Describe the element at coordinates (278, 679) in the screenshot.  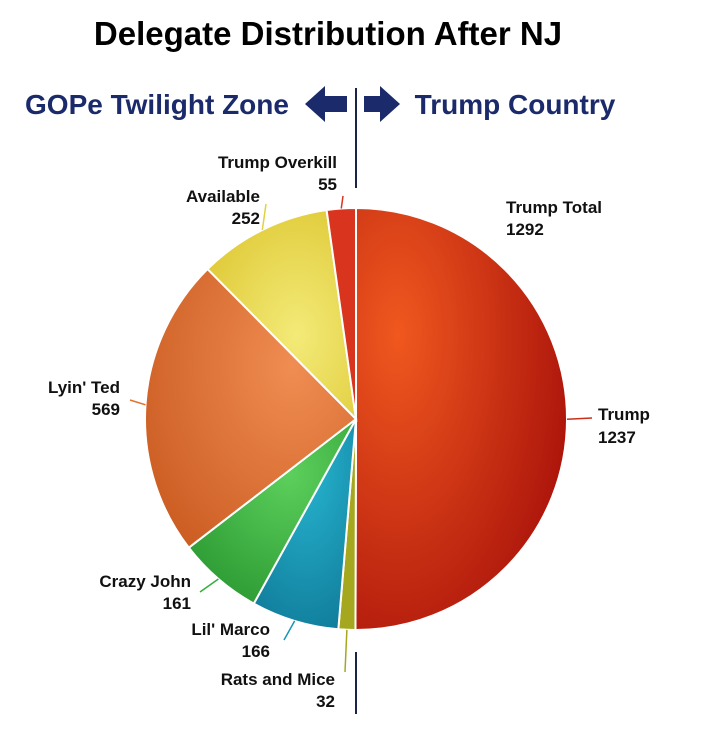
I see `label-rats-and-mice: Rats and Mice` at that location.